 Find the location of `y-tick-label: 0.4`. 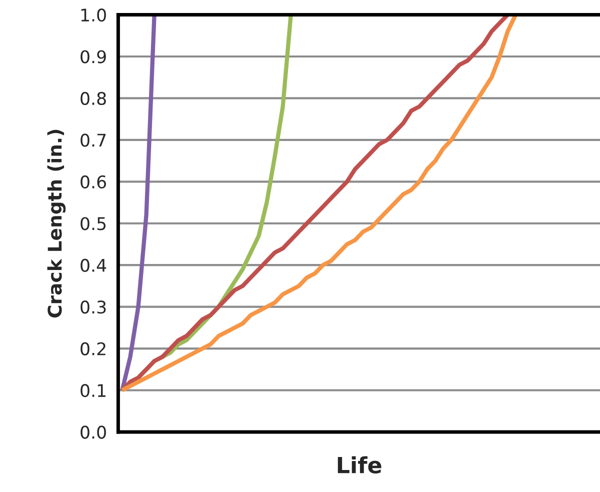

y-tick-label: 0.4 is located at coordinates (93, 265).